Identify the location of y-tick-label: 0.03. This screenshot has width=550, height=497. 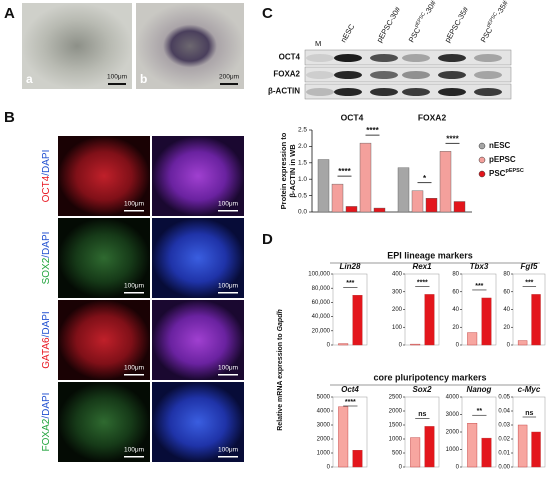
(504, 426).